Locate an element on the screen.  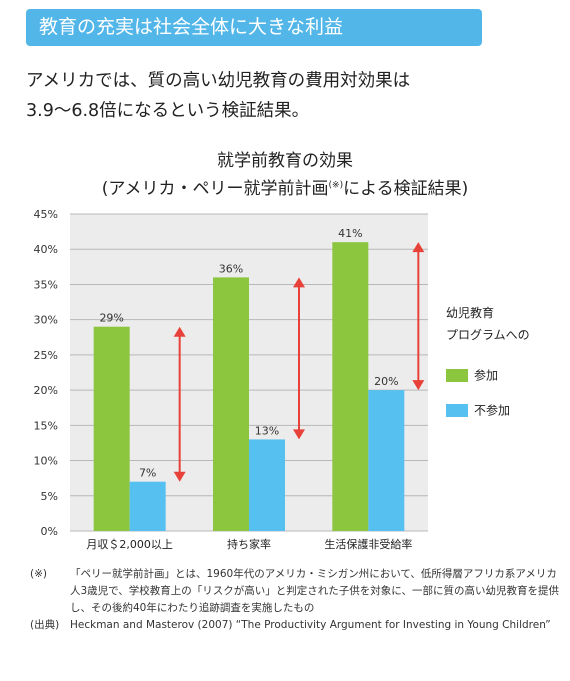
banner-title: 教育の充実は社会全体に大きな利益 is located at coordinates (191, 27).